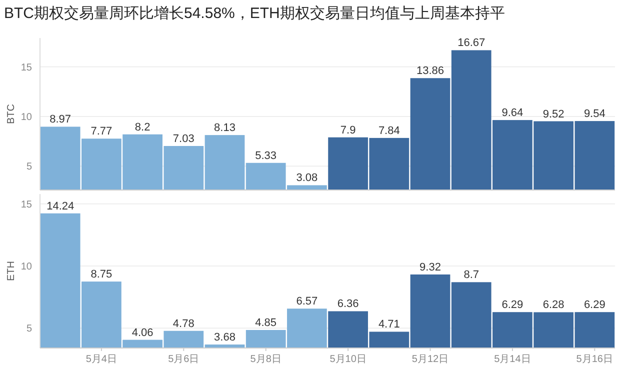 This screenshot has height=370, width=640. What do you see at coordinates (60, 206) in the screenshot?
I see `data-label: 14.24` at bounding box center [60, 206].